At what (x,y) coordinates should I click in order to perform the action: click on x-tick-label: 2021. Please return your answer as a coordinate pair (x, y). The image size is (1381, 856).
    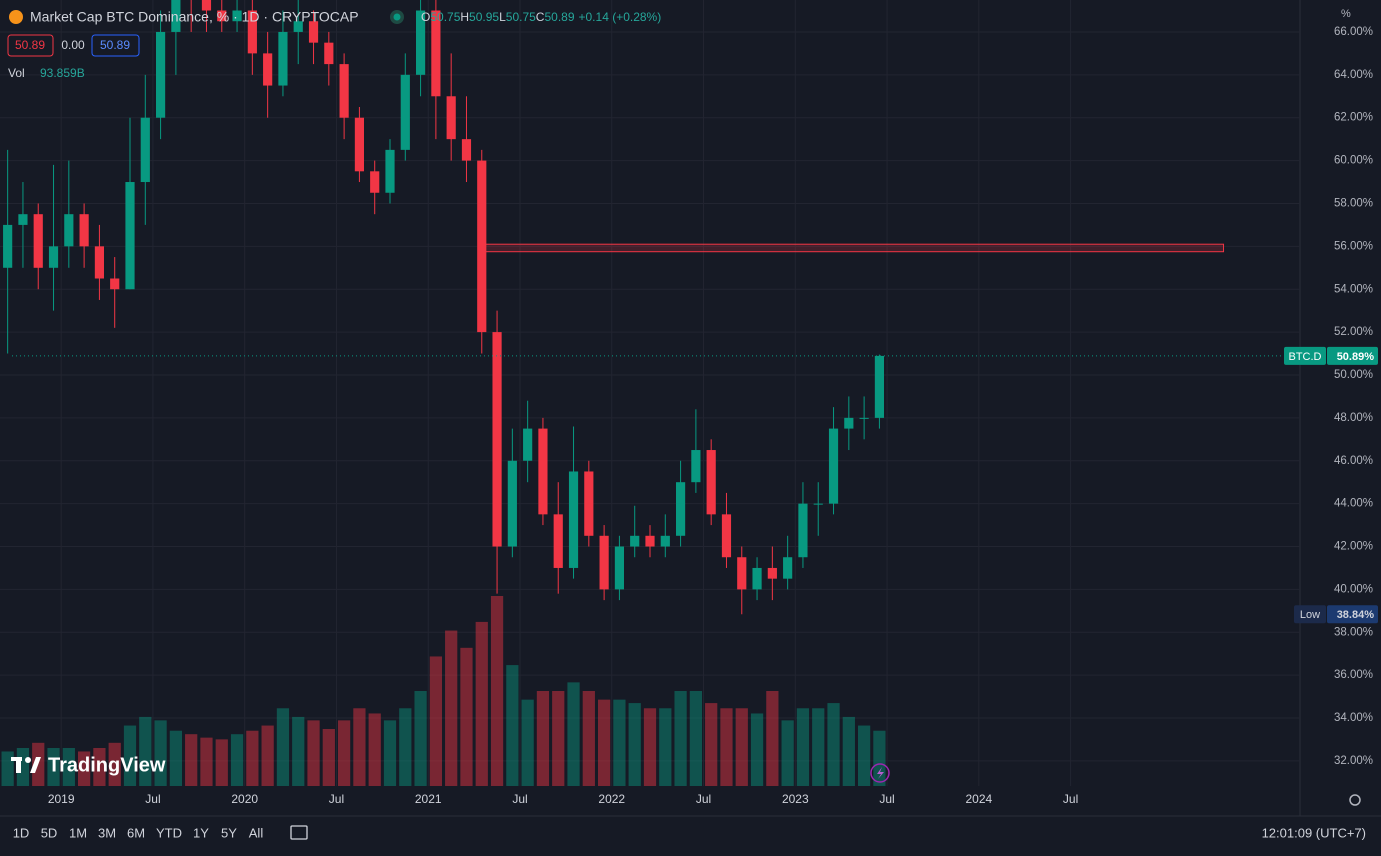
    Looking at the image, I should click on (428, 799).